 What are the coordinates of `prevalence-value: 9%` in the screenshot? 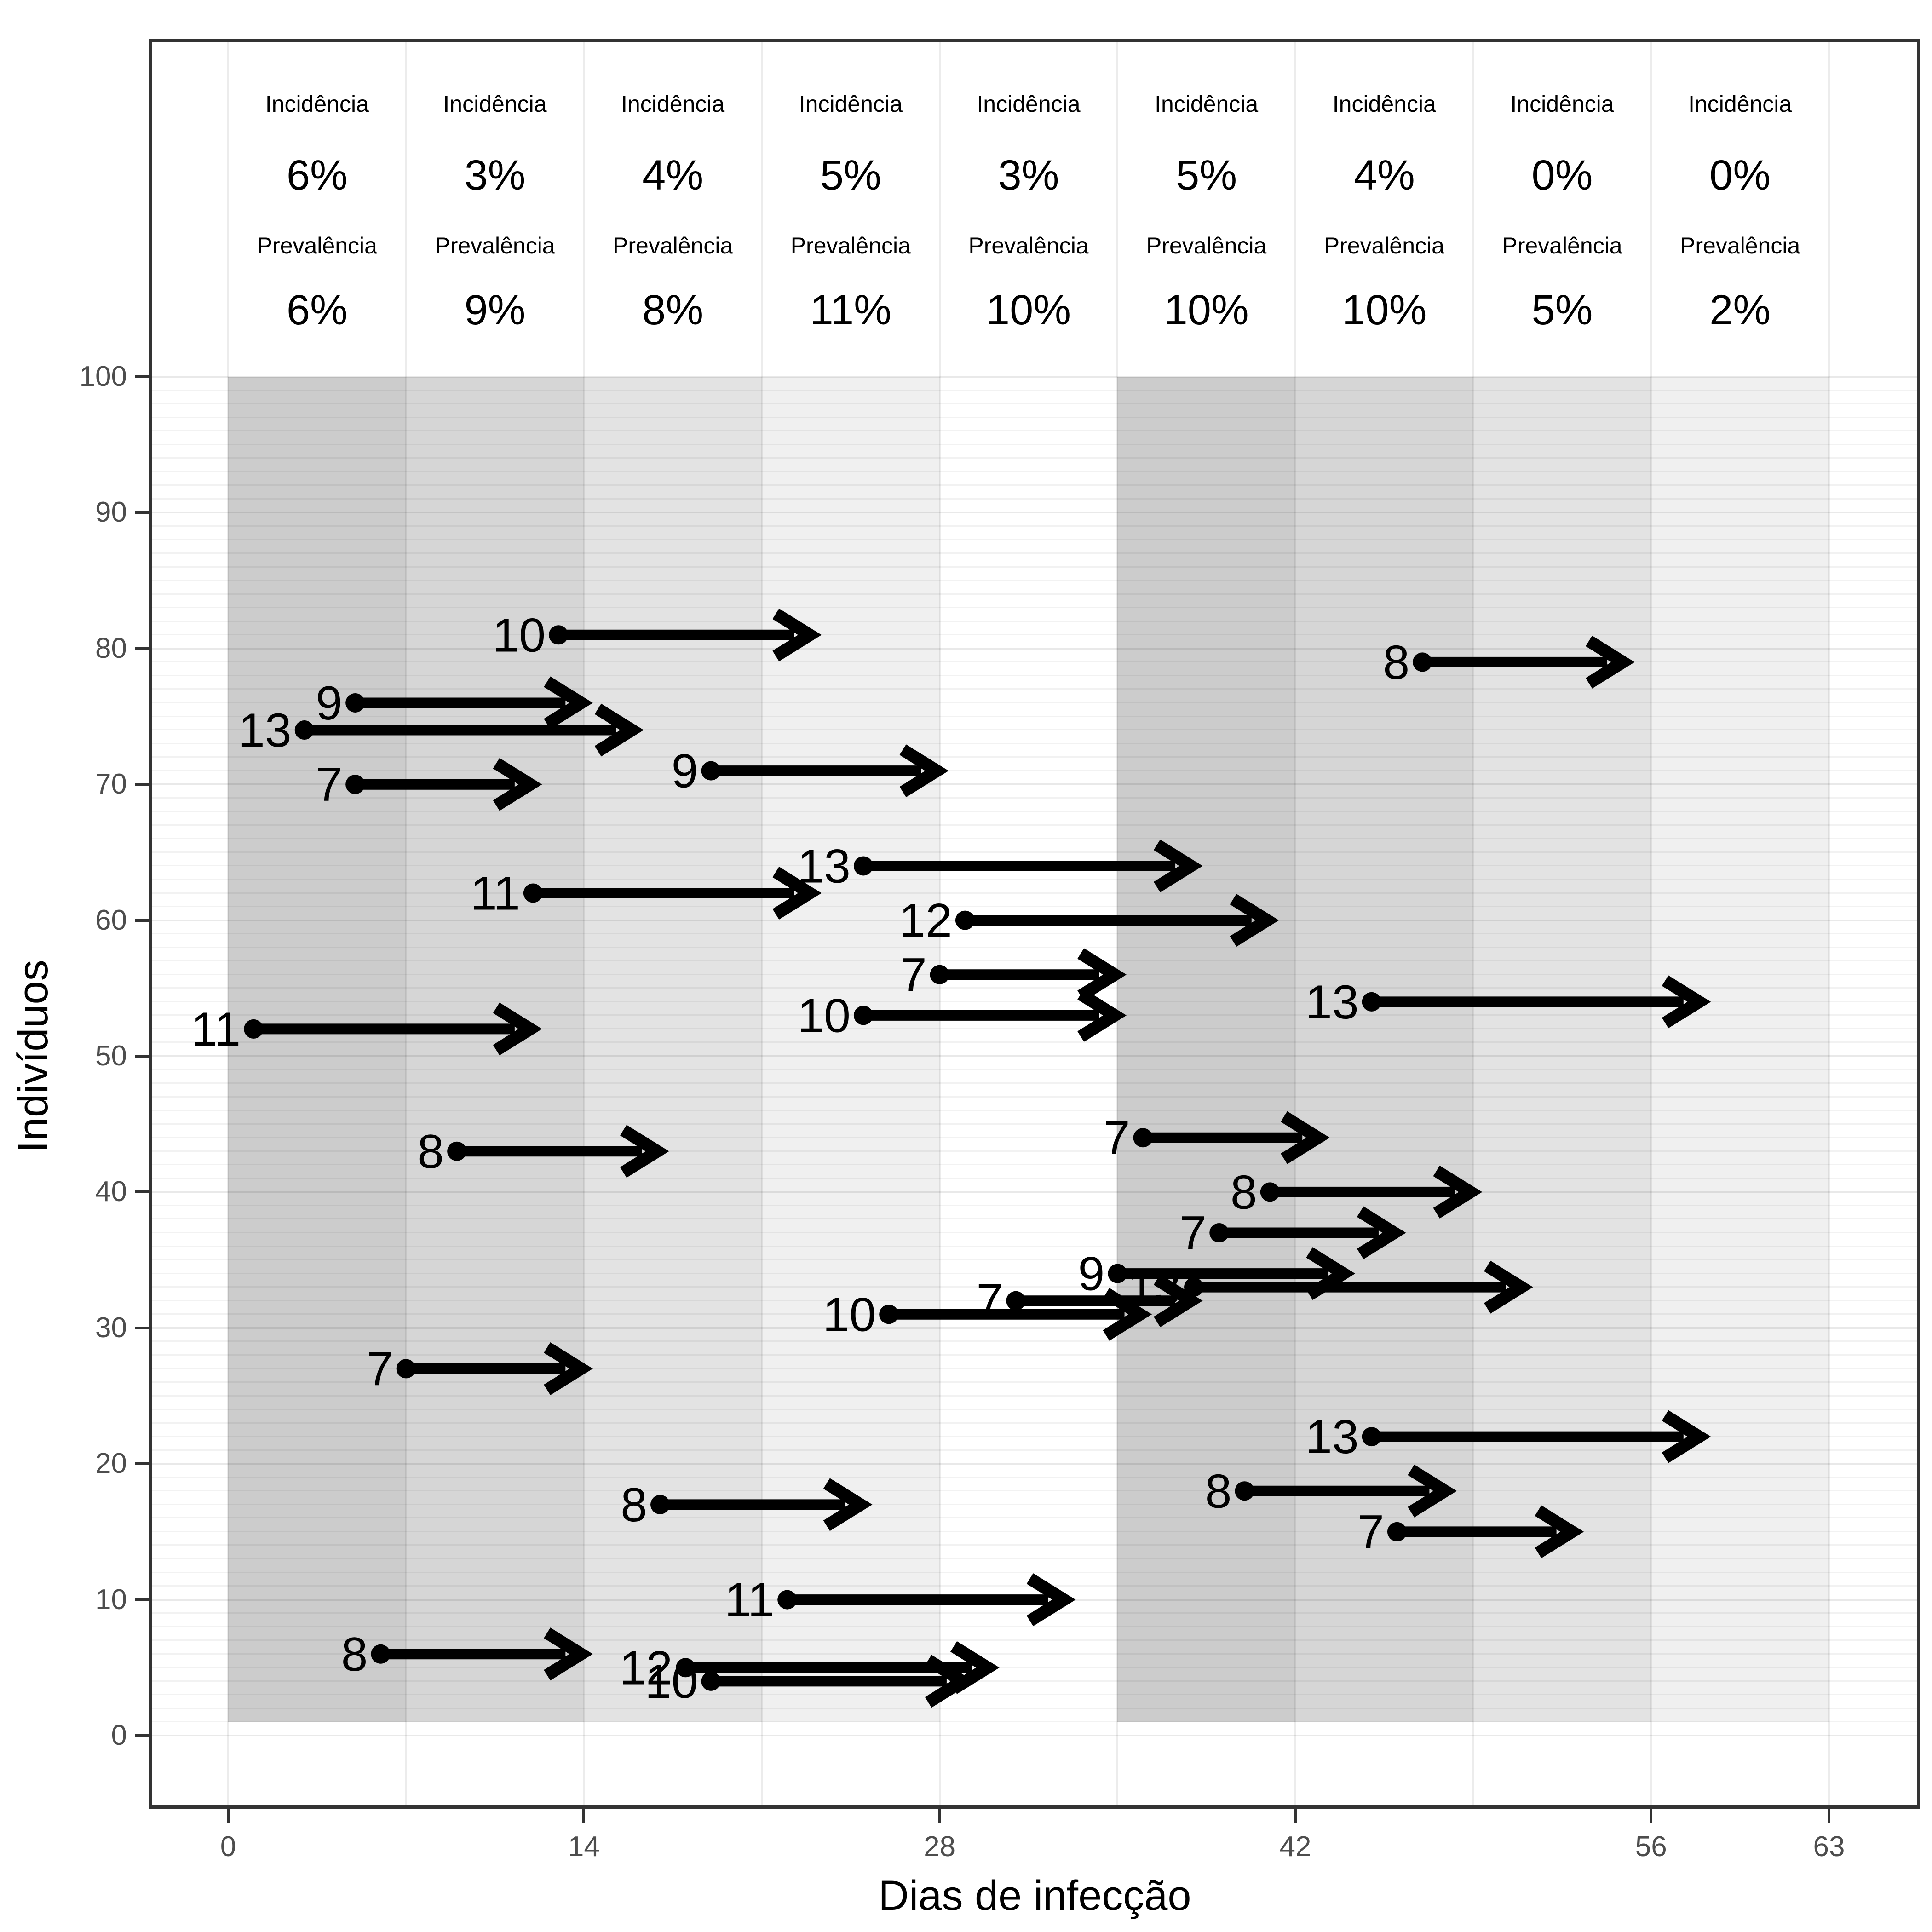 It's located at (495, 310).